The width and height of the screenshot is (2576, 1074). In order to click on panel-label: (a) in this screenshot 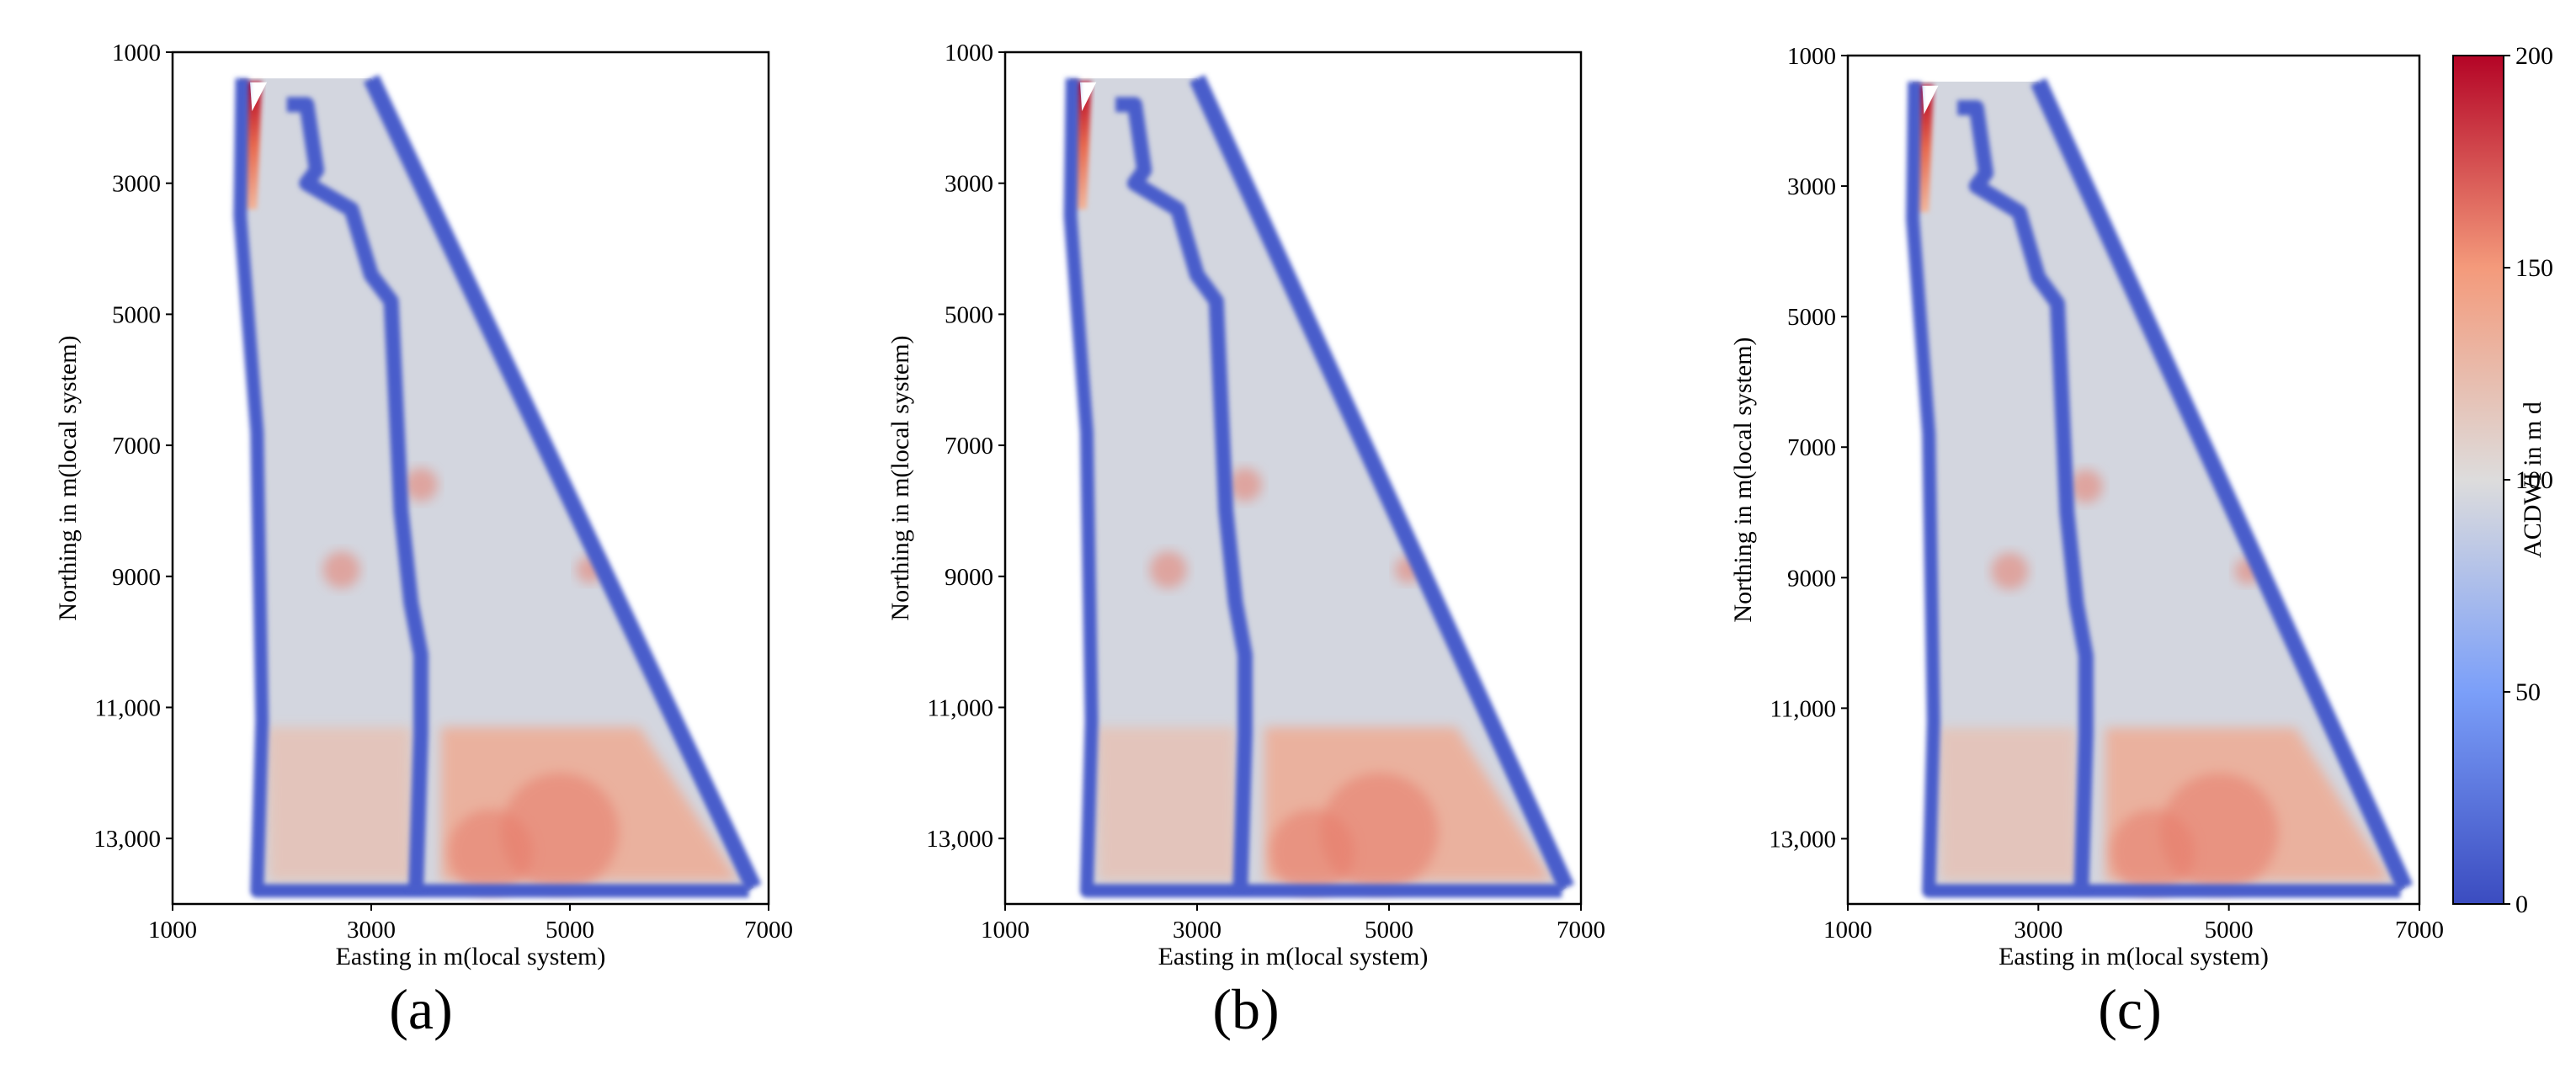, I will do `click(421, 1009)`.